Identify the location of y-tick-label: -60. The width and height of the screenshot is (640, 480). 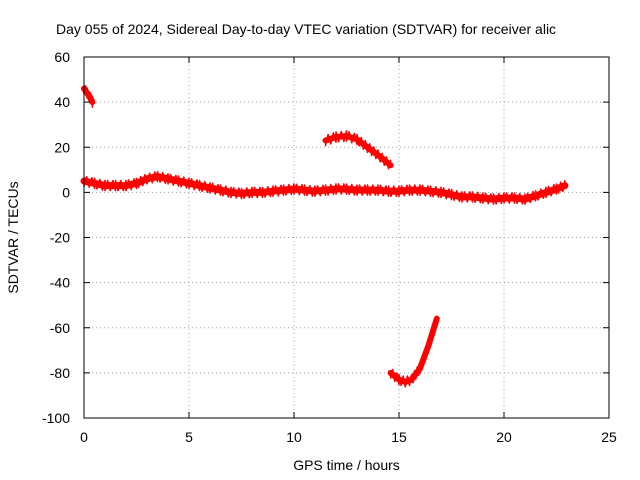
(60, 328).